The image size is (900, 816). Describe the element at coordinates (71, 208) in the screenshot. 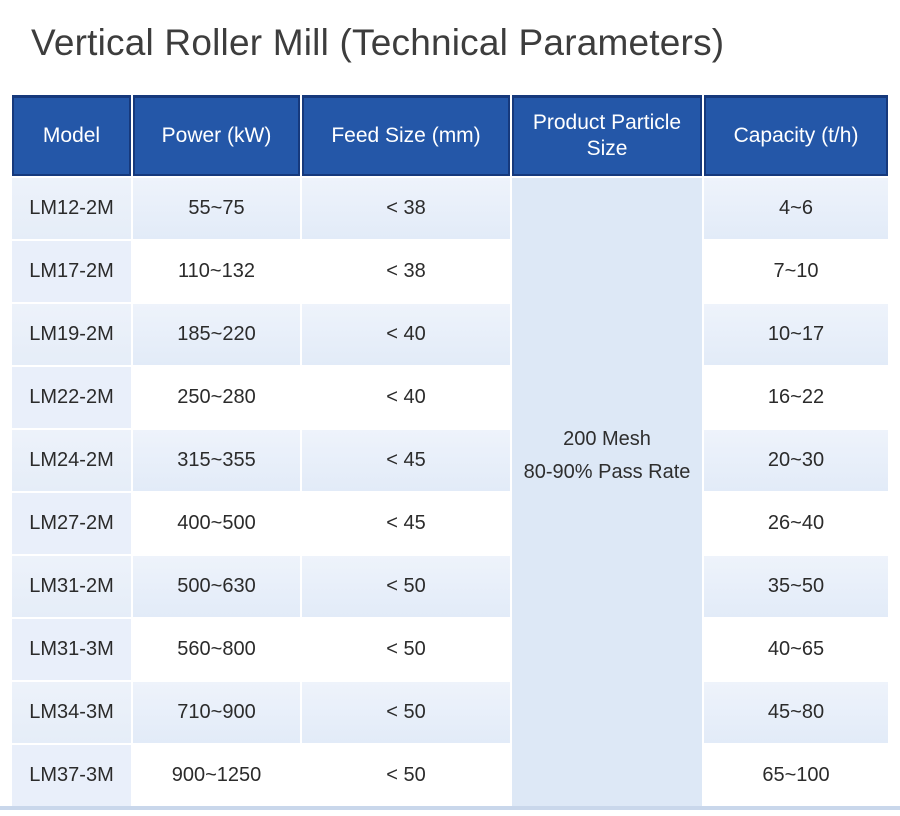

I see `cell-model: LM12-2M` at that location.